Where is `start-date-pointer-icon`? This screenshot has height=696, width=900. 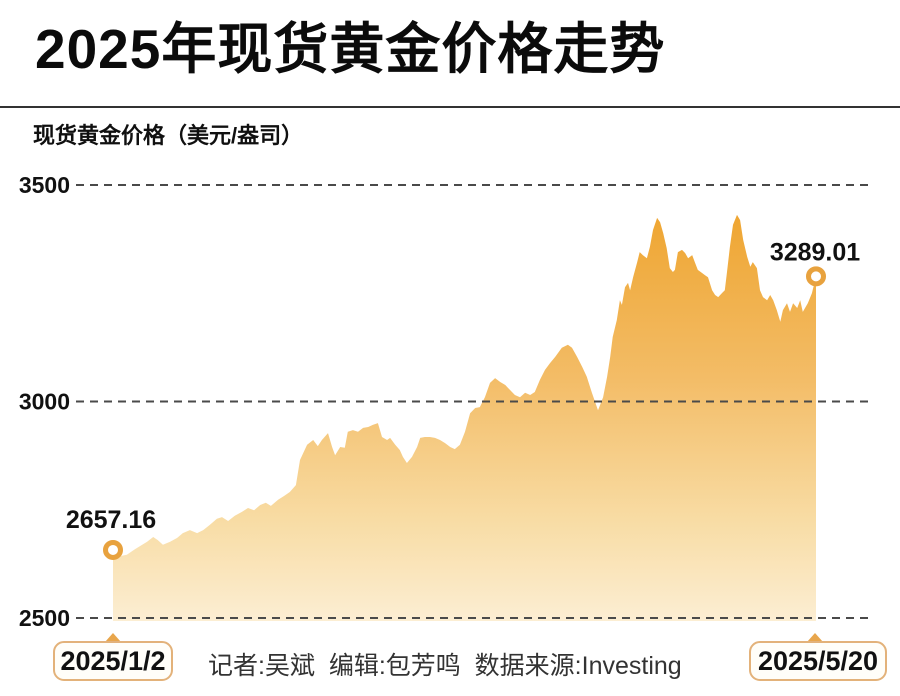 start-date-pointer-icon is located at coordinates (113, 637).